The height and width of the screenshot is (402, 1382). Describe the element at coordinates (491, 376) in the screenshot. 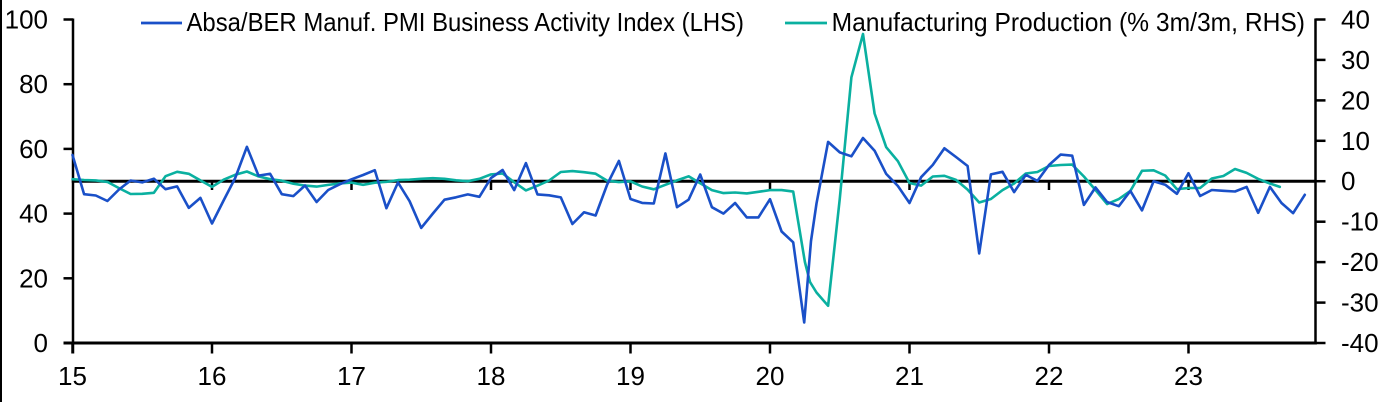

I see `svg-text: 18` at that location.